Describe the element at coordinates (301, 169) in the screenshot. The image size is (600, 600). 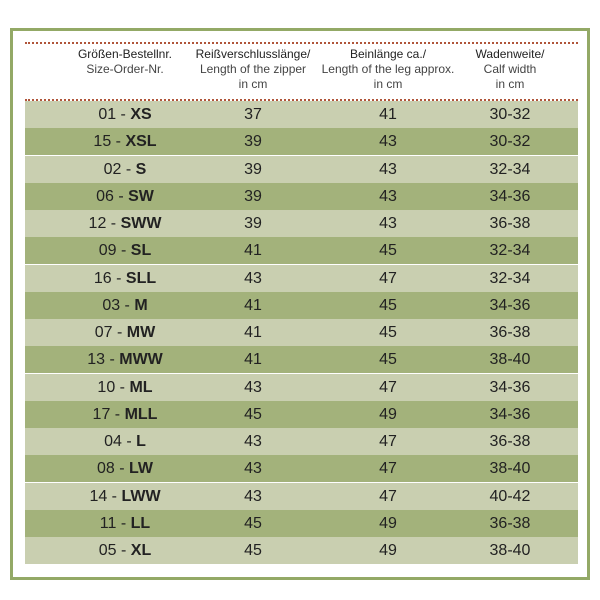
I see `table-row: 02 - S 39 43 32-34` at that location.